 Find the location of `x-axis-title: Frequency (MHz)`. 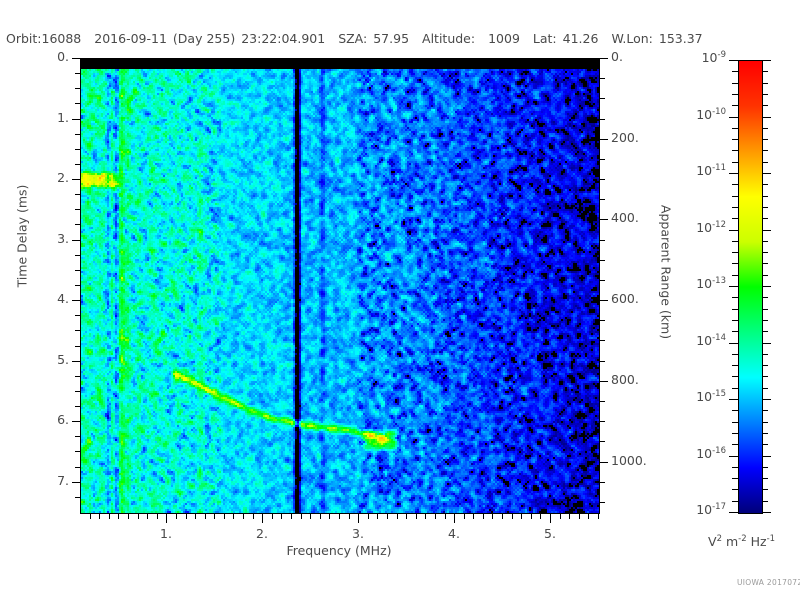

x-axis-title: Frequency (MHz) is located at coordinates (339, 550).